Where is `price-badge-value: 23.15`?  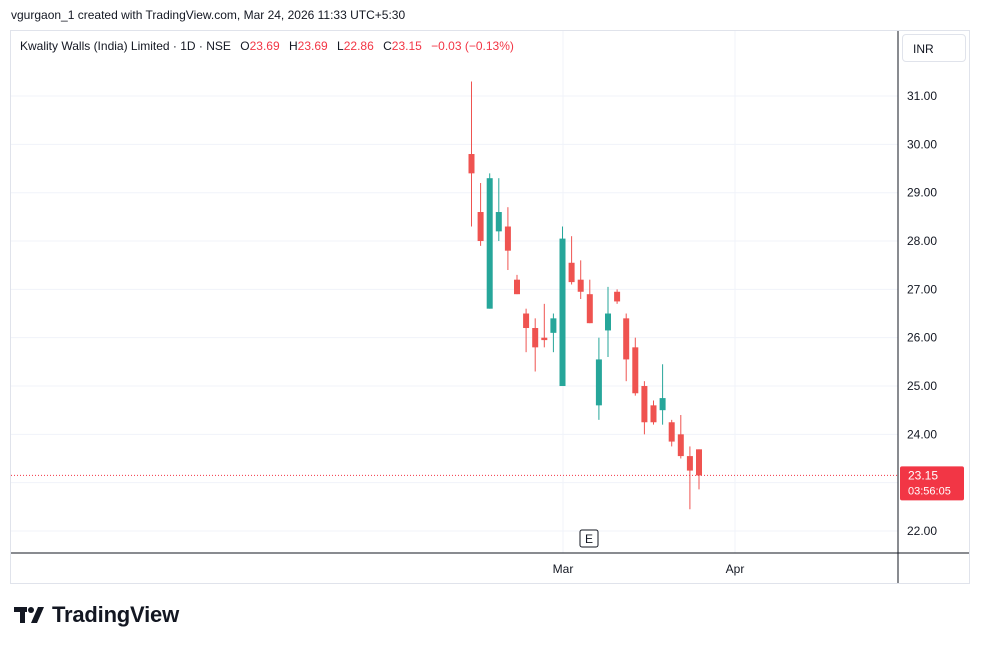
price-badge-value: 23.15 is located at coordinates (923, 475).